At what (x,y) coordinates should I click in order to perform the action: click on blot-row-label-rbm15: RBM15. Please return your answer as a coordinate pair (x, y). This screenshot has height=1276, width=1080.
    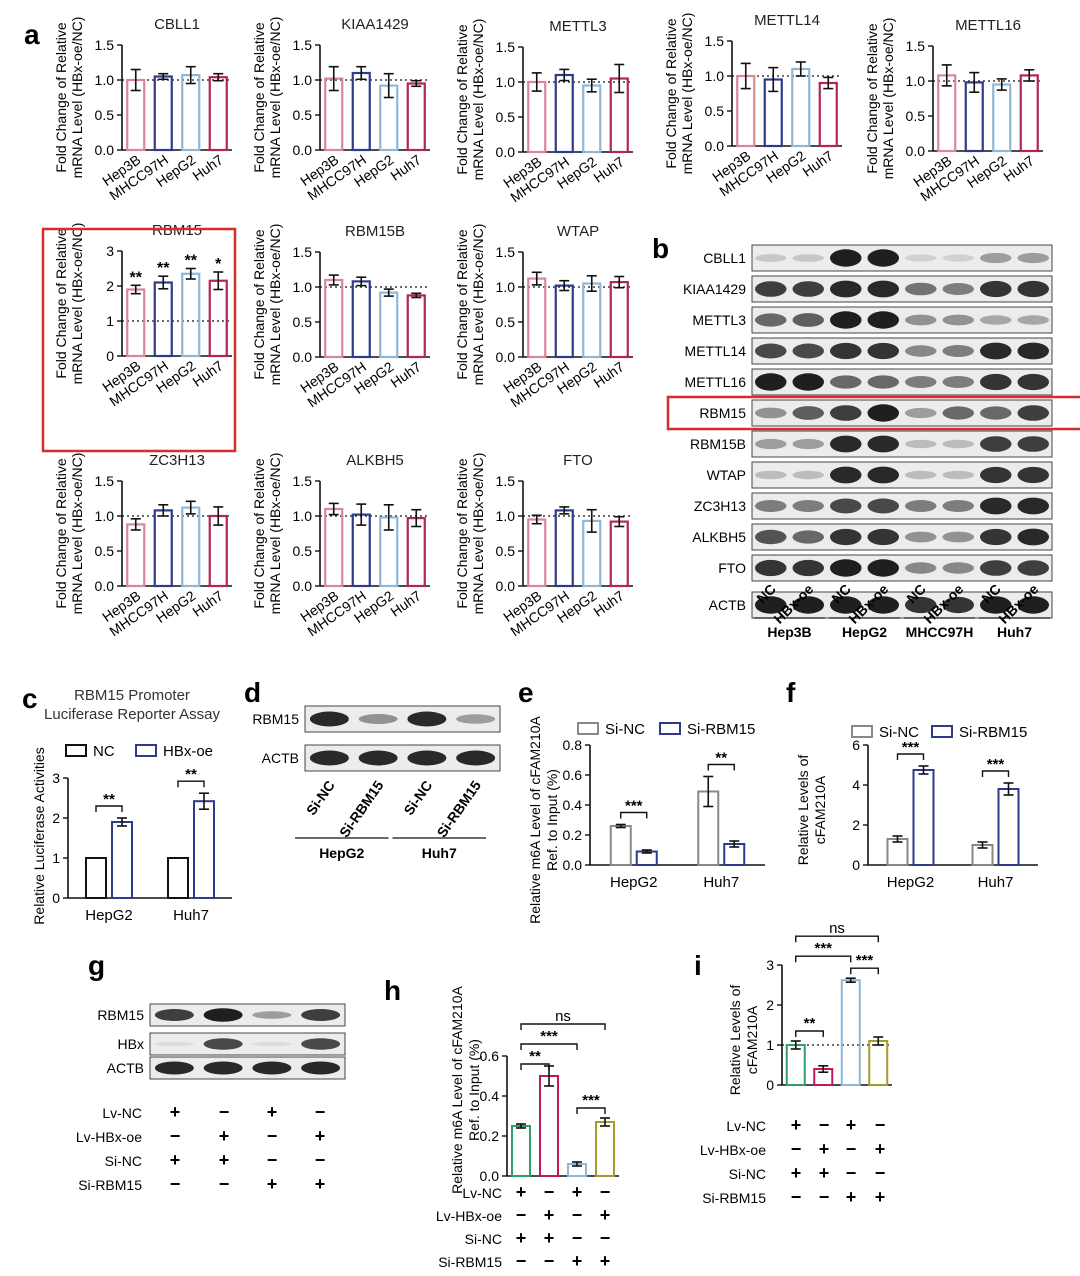
    Looking at the image, I should click on (722, 413).